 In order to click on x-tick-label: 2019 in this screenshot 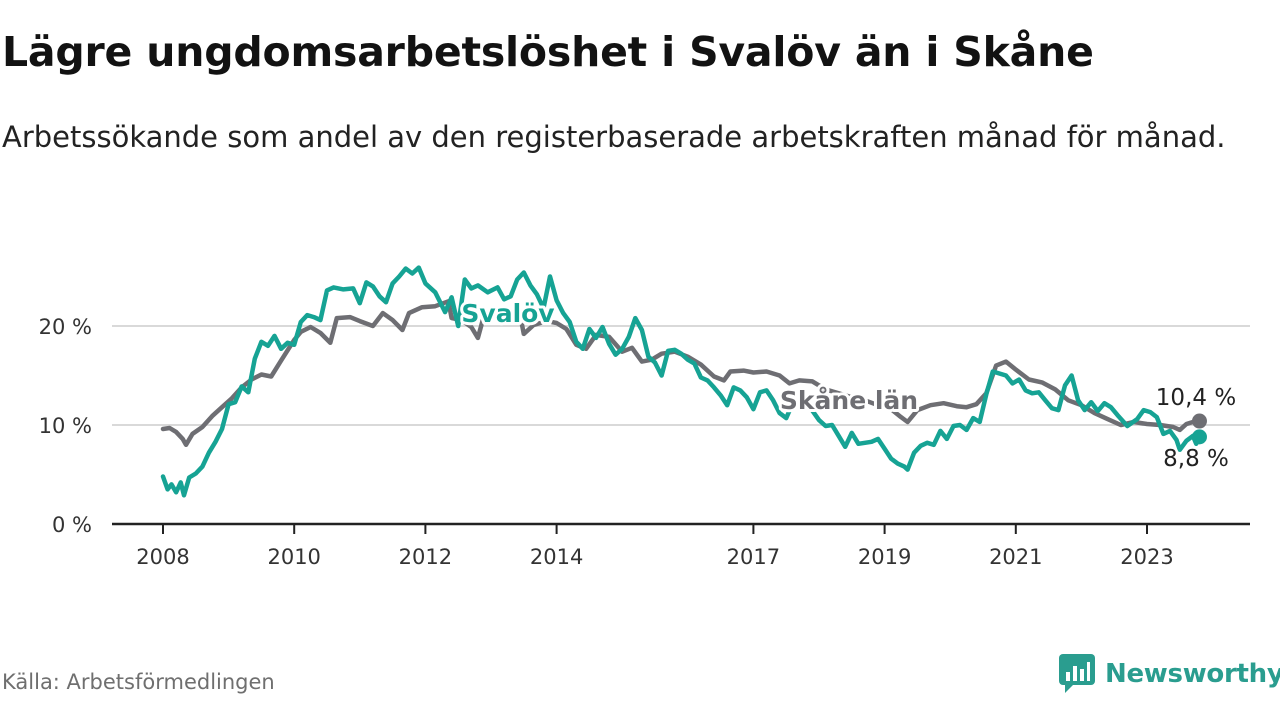, I will do `click(884, 557)`.